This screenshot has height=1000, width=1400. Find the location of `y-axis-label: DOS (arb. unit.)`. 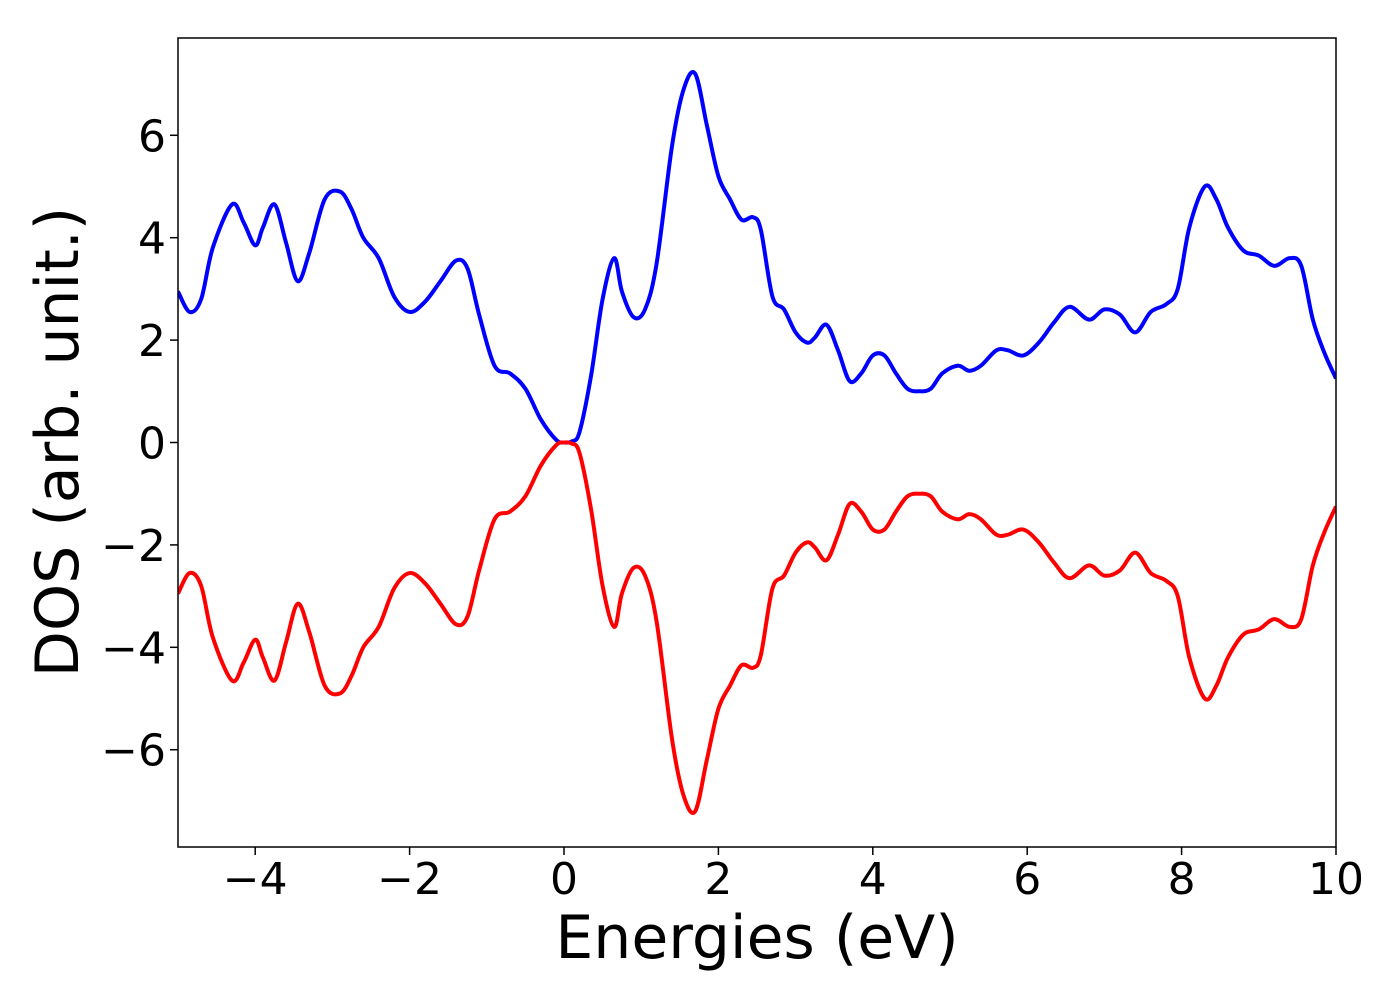

y-axis-label: DOS (arb. unit.) is located at coordinates (58, 442).